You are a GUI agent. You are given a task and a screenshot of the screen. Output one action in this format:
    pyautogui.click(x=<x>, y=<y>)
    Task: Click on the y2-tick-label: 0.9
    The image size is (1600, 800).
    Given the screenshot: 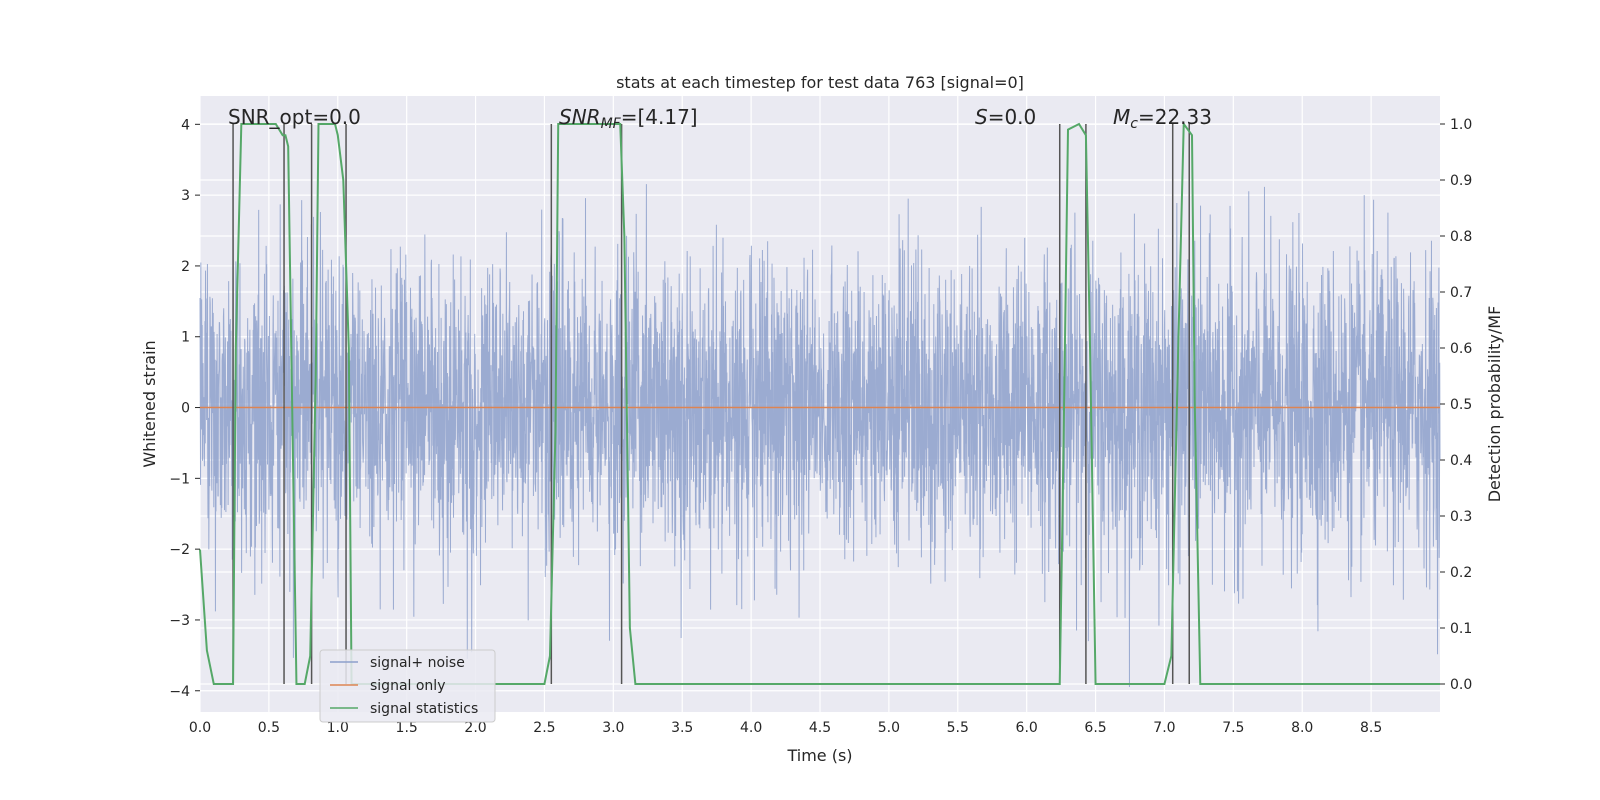 What is the action you would take?
    pyautogui.click(x=1461, y=181)
    